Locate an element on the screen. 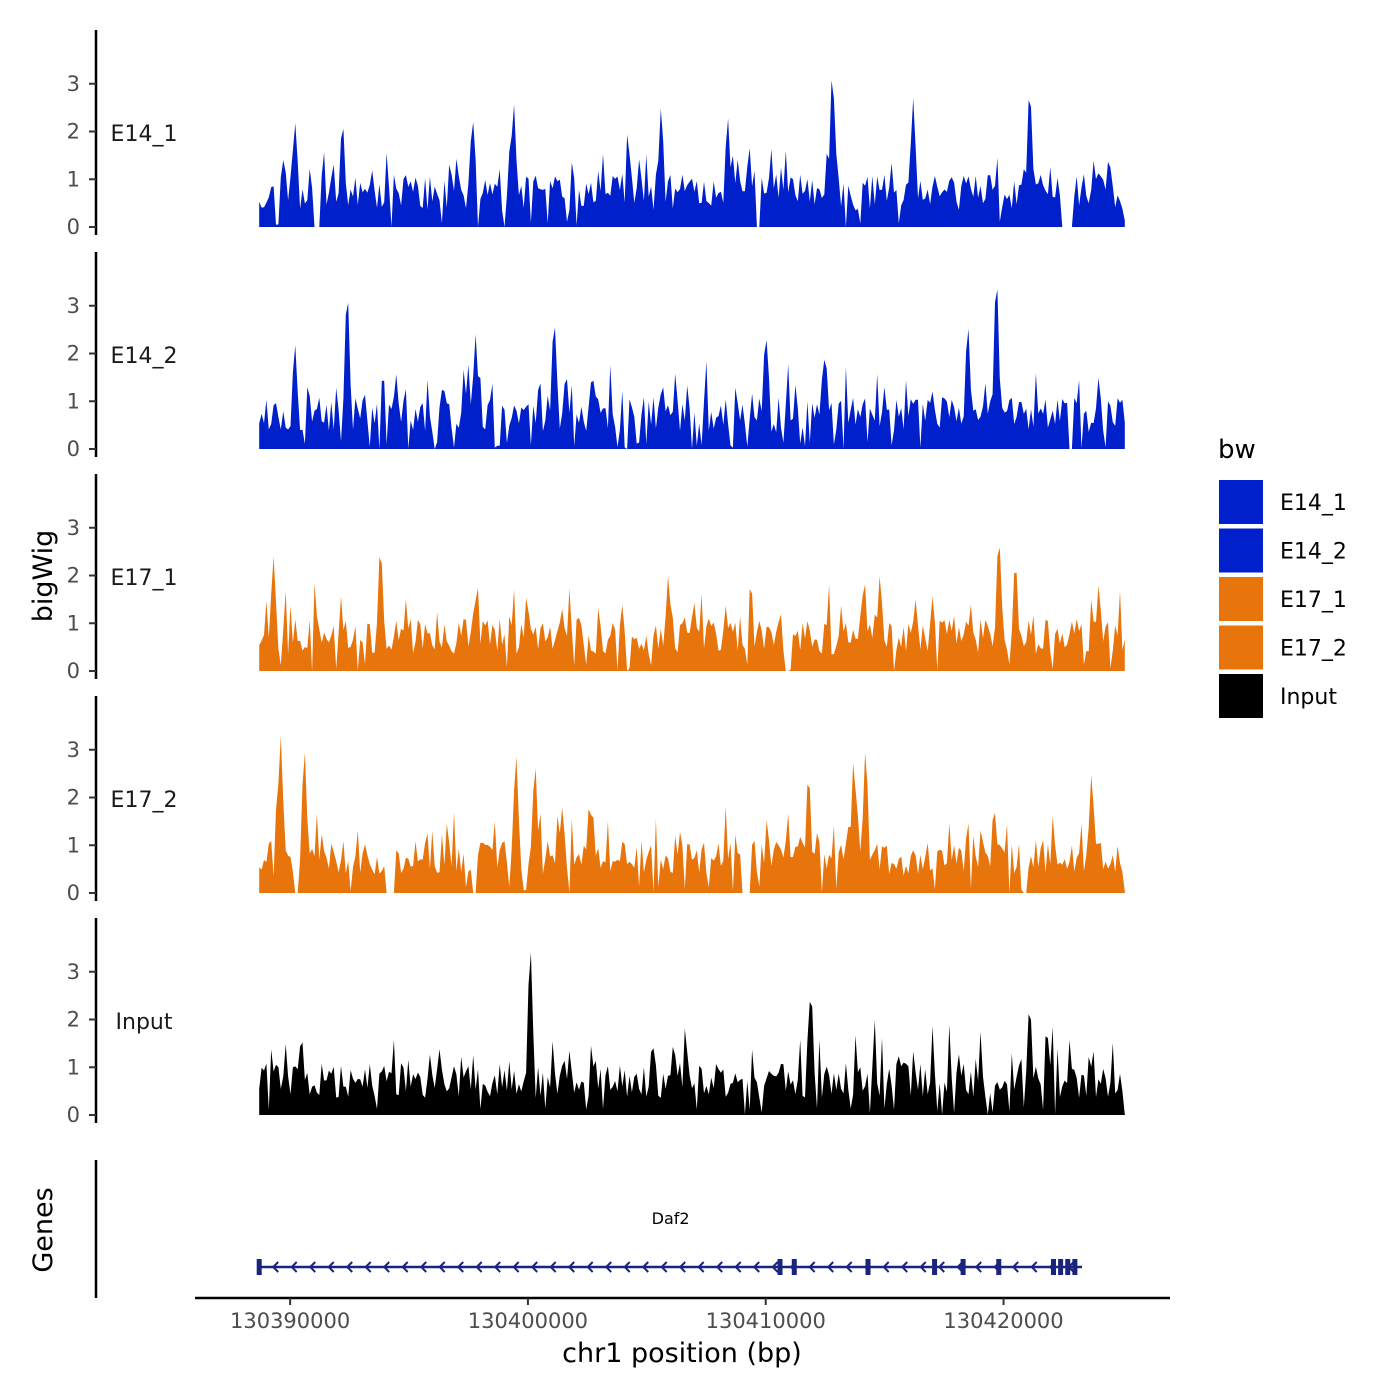 This screenshot has height=1400, width=1400. gene-label: Daf2 is located at coordinates (671, 1218).